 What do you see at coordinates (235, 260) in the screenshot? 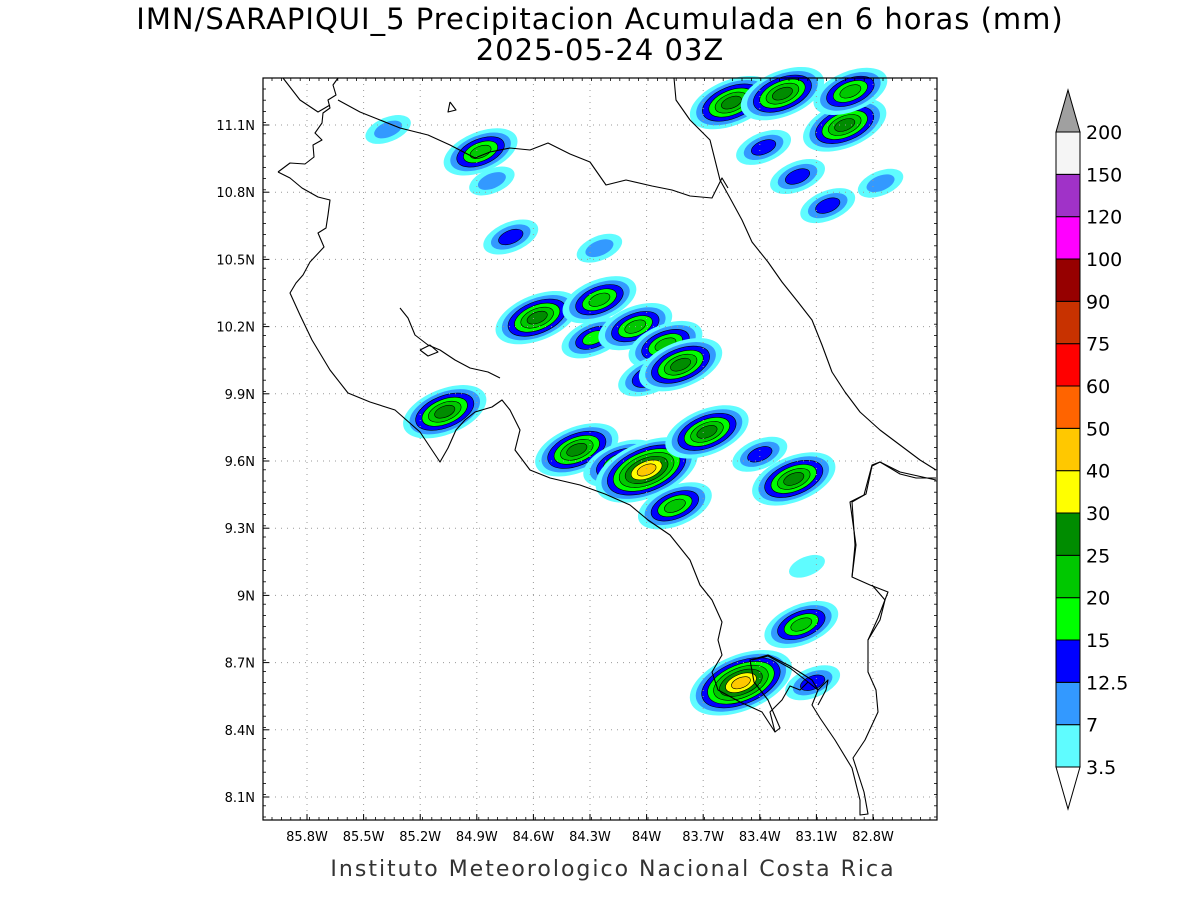
I see `lat-tick-label: 10.5N` at bounding box center [235, 260].